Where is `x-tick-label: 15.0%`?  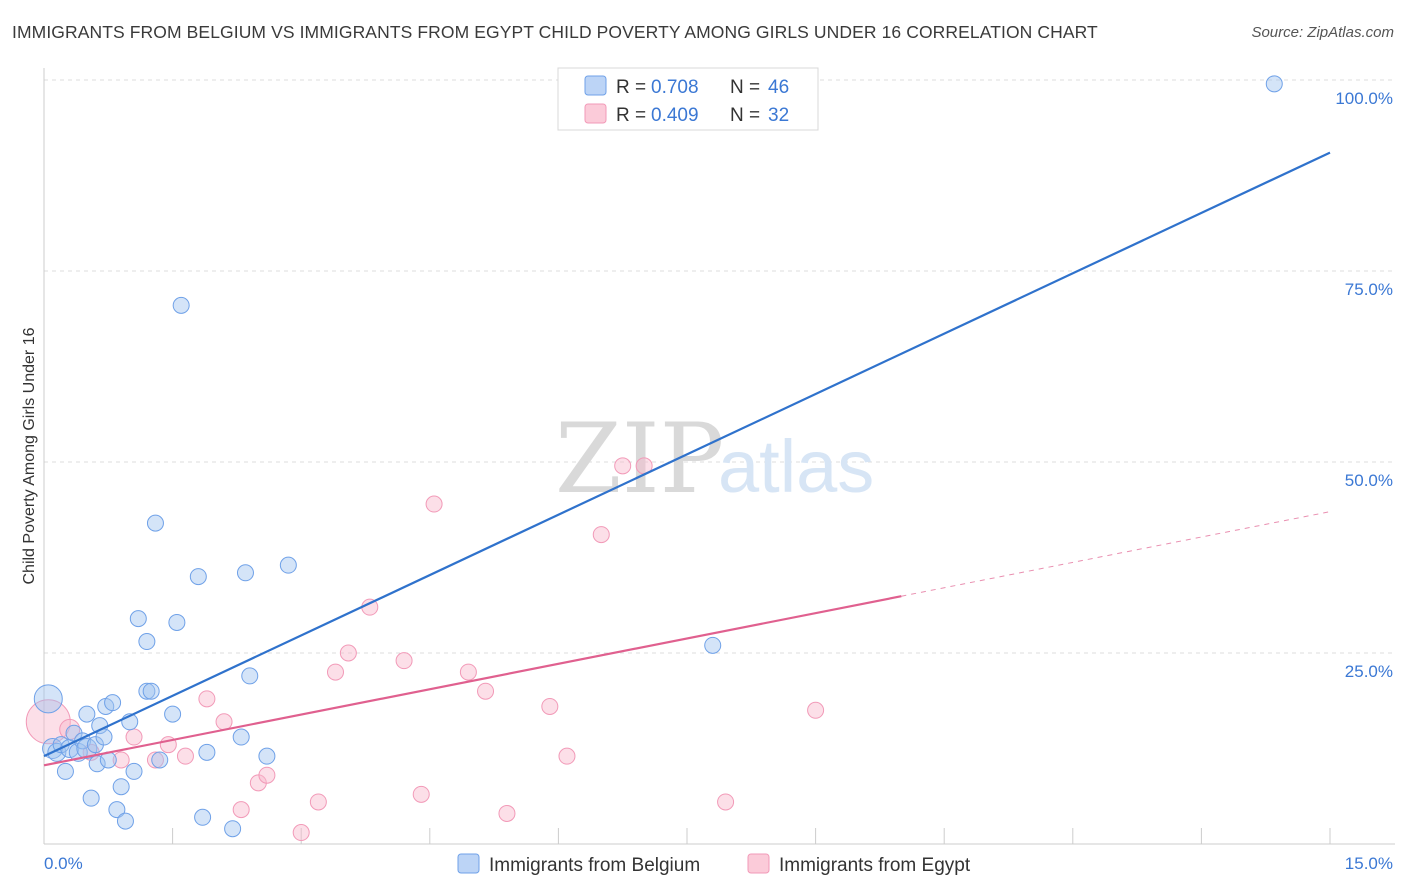
x-tick-label: 15.0% is located at coordinates (1369, 863).